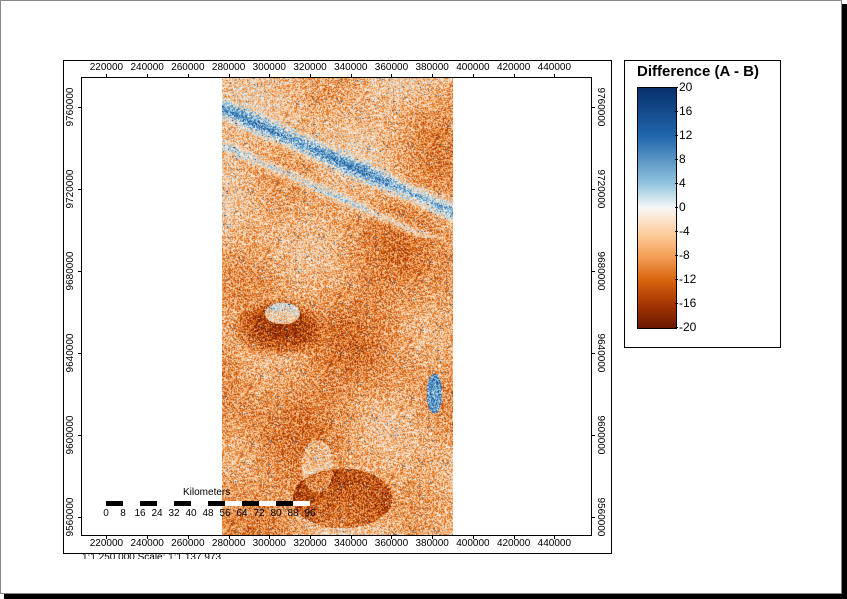 Image resolution: width=847 pixels, height=599 pixels. Describe the element at coordinates (688, 303) in the screenshot. I see `legend-label: -16` at that location.